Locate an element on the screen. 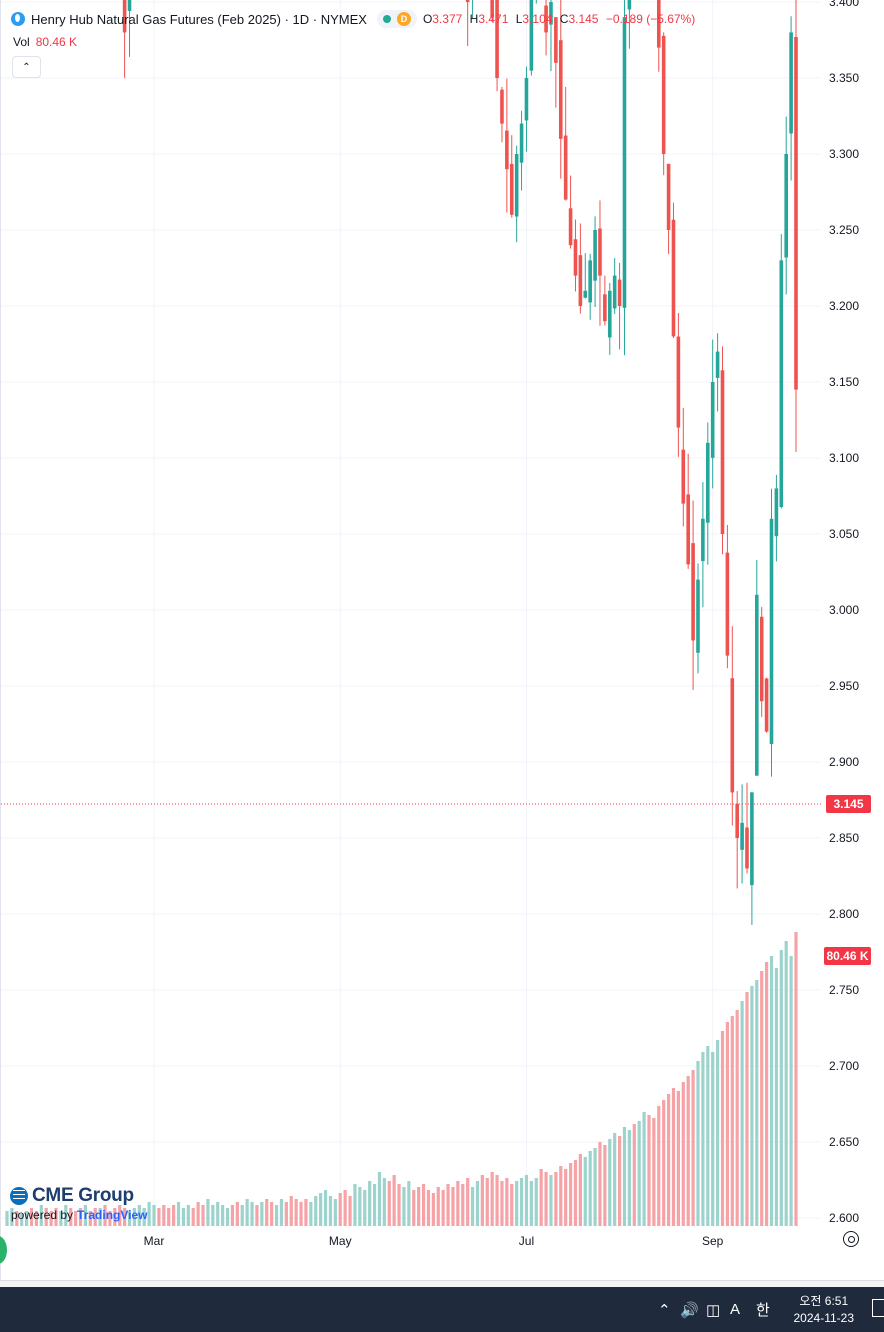 The image size is (884, 1332). market-open-dot-icon is located at coordinates (386, 19).